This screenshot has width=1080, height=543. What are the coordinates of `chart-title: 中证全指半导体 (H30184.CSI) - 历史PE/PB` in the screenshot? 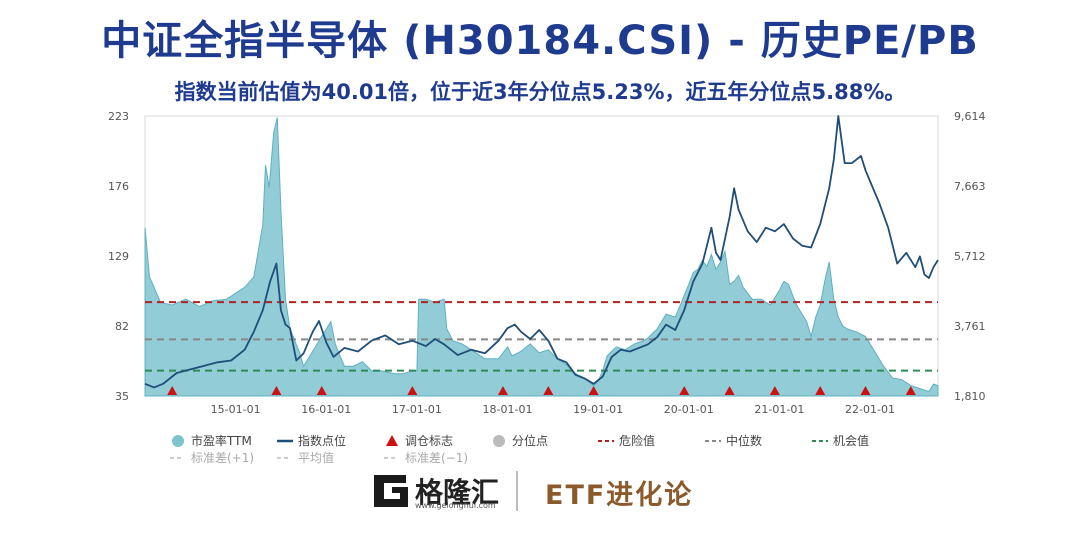 It's located at (540, 41).